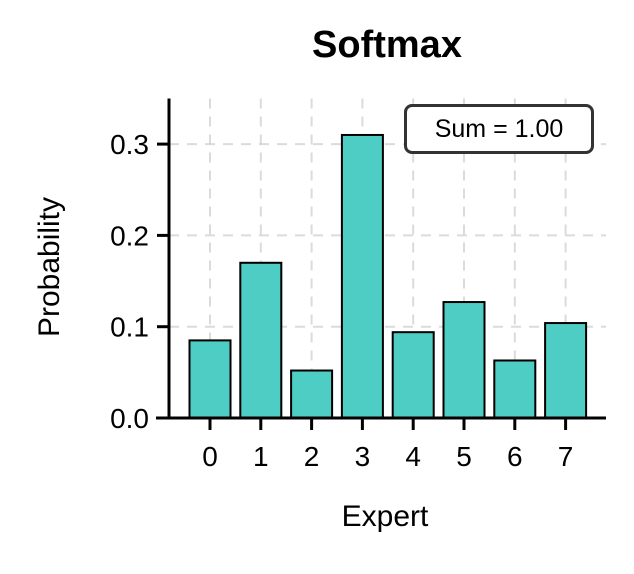  What do you see at coordinates (566, 456) in the screenshot?
I see `x-tick-label: 7` at bounding box center [566, 456].